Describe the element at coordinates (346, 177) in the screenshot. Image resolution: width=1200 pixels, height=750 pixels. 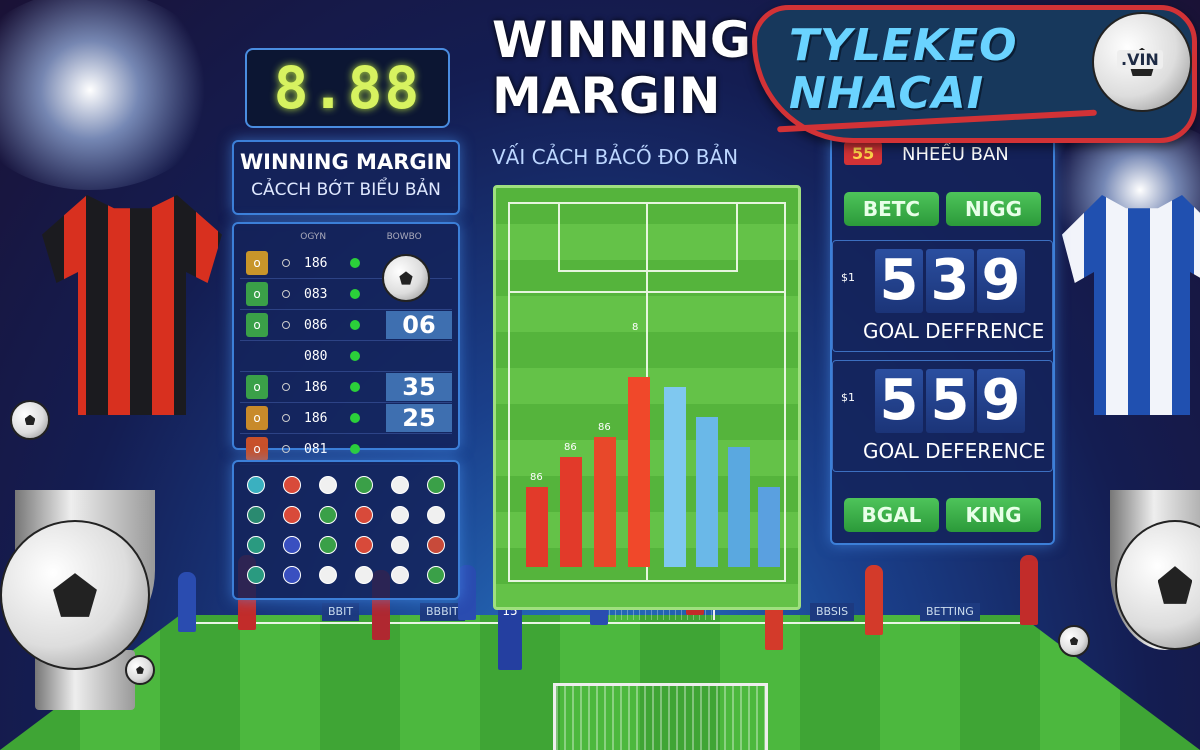
I see `left-panel-header: WINNING MARGIN CẢCCH BỚT BIỂU BẢN` at that location.